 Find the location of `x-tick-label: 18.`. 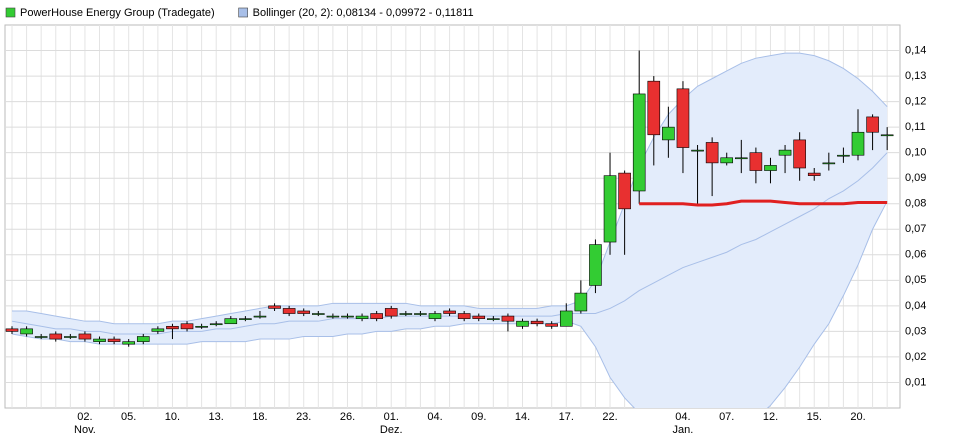

x-tick-label: 18. is located at coordinates (259, 417).